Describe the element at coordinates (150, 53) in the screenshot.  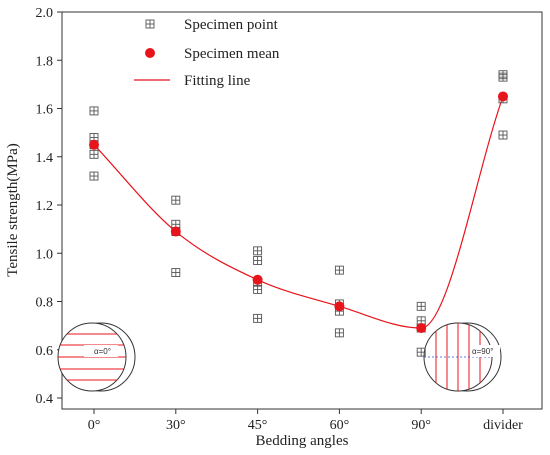
I see `legend-marker-specimen-mean` at that location.